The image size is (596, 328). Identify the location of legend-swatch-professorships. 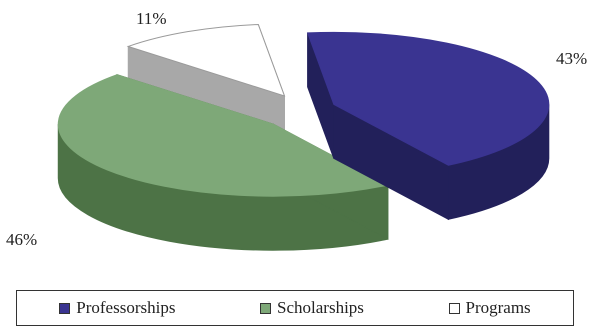
(65, 308).